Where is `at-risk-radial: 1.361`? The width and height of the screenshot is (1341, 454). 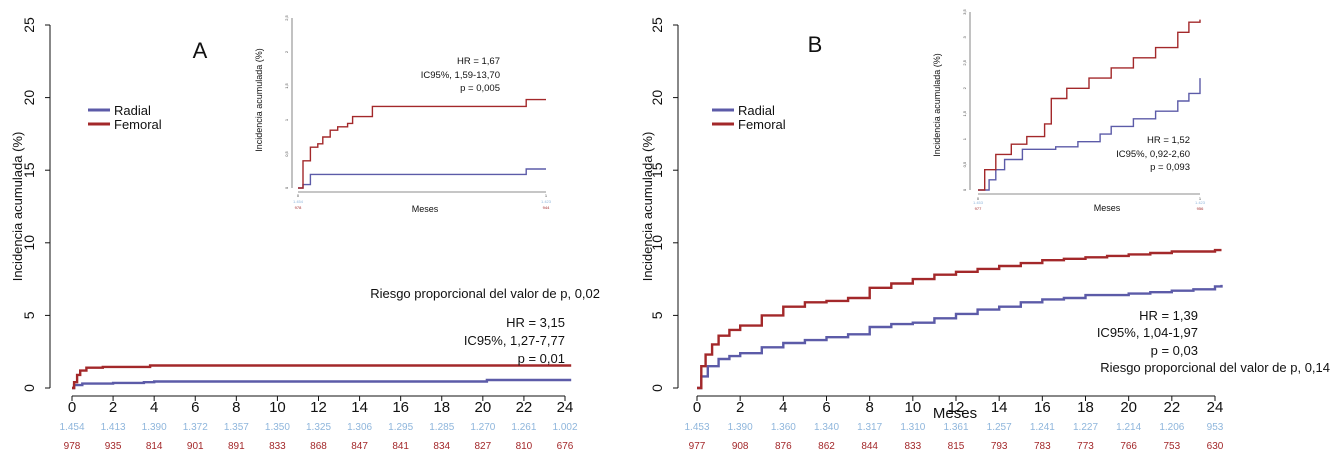
at-risk-radial: 1.361 is located at coordinates (955, 427).